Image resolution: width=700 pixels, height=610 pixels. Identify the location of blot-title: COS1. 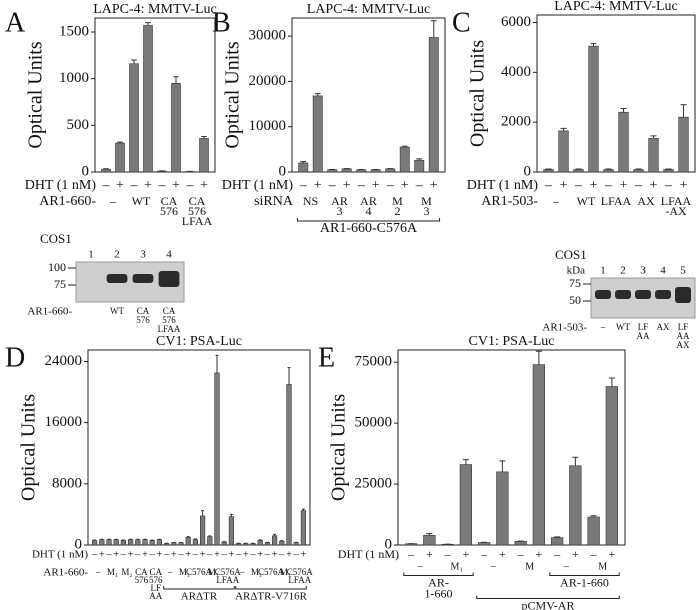
(56, 238).